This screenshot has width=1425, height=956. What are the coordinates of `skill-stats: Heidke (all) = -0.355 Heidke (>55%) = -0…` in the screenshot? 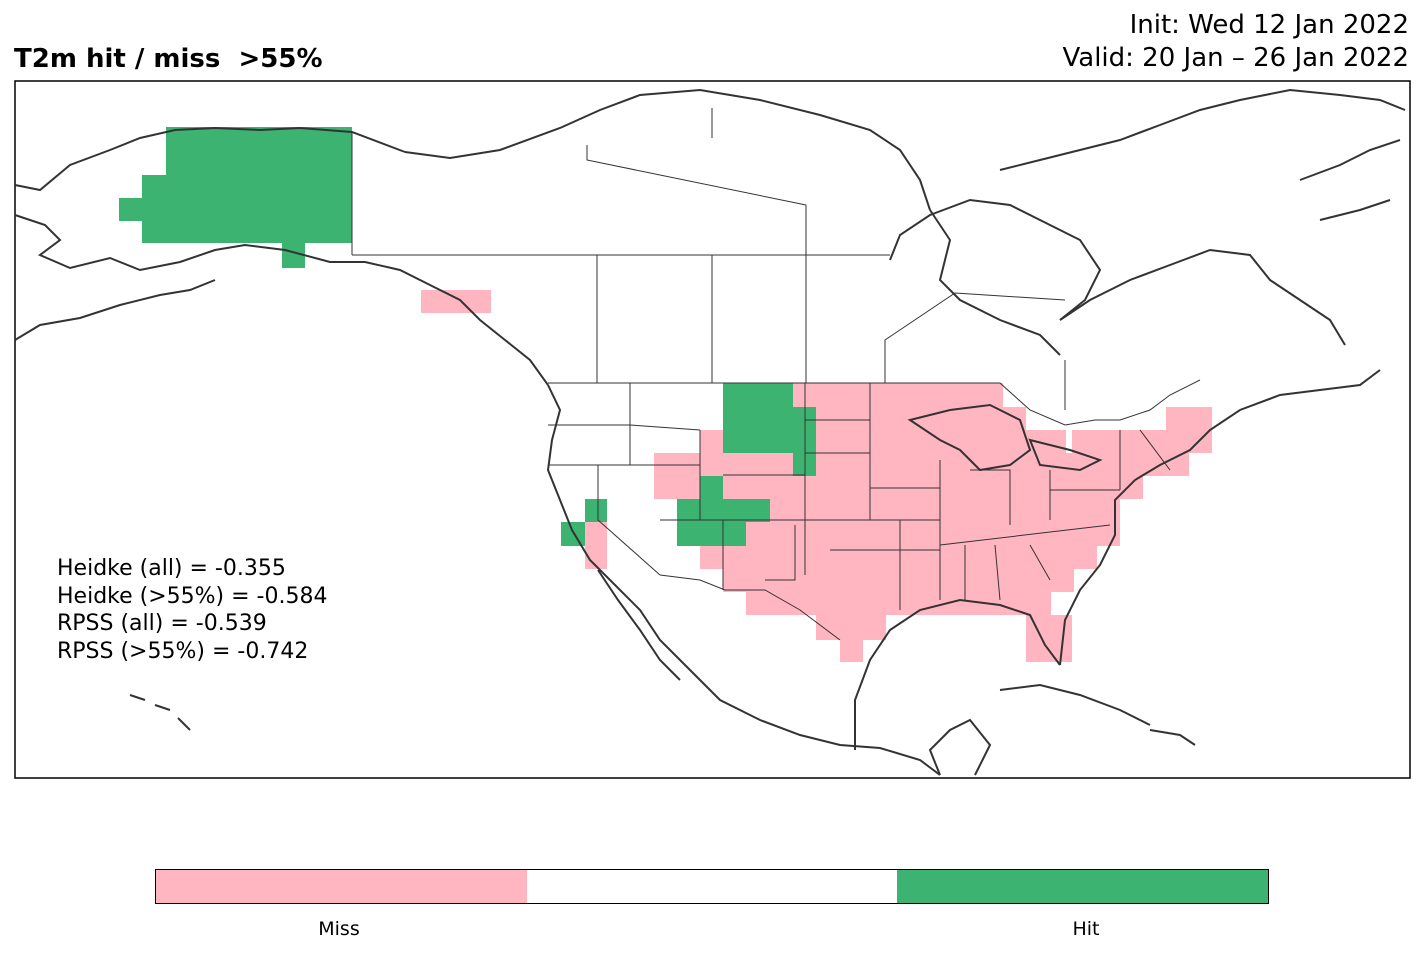 It's located at (192, 610).